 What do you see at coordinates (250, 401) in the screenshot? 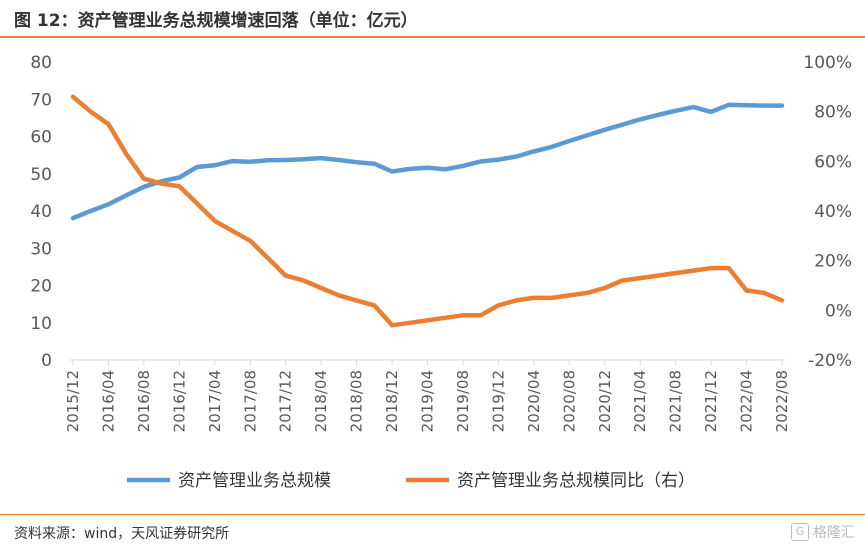
I see `x-axis-tick-label: 2017/08` at bounding box center [250, 401].